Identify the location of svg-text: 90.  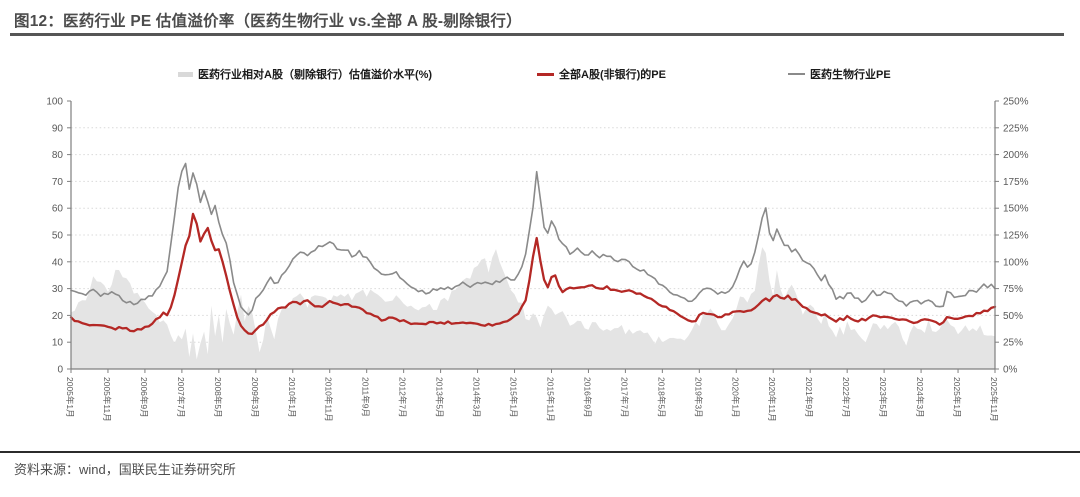
(58, 128).